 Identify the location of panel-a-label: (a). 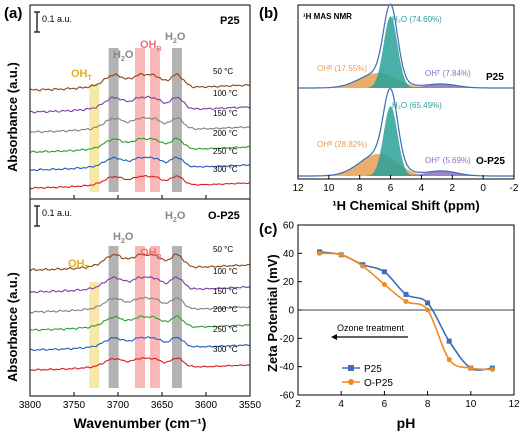
(13, 13).